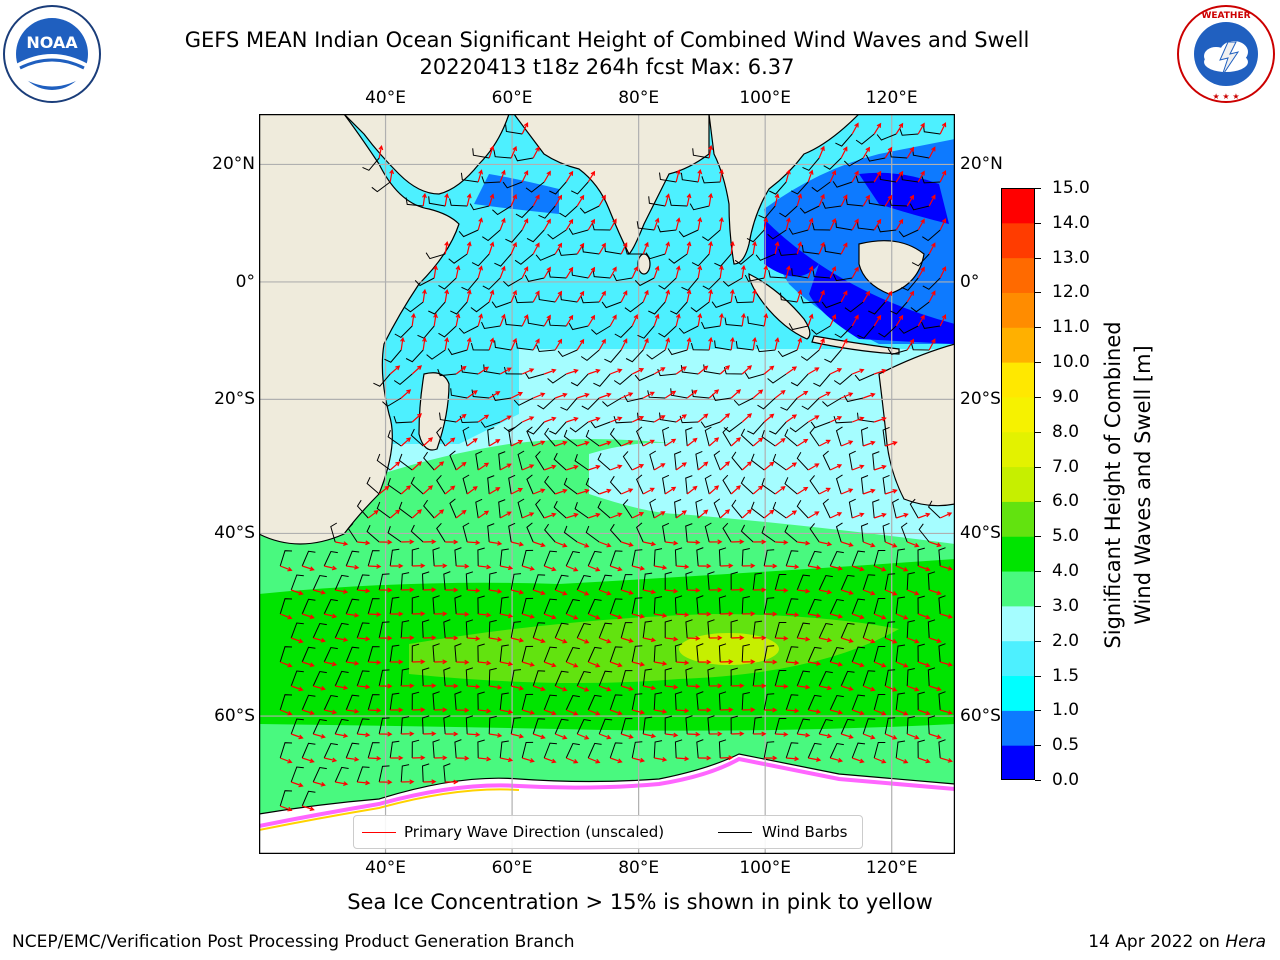  Describe the element at coordinates (1071, 292) in the screenshot. I see `colorbar-tick-label: 12.0` at that location.